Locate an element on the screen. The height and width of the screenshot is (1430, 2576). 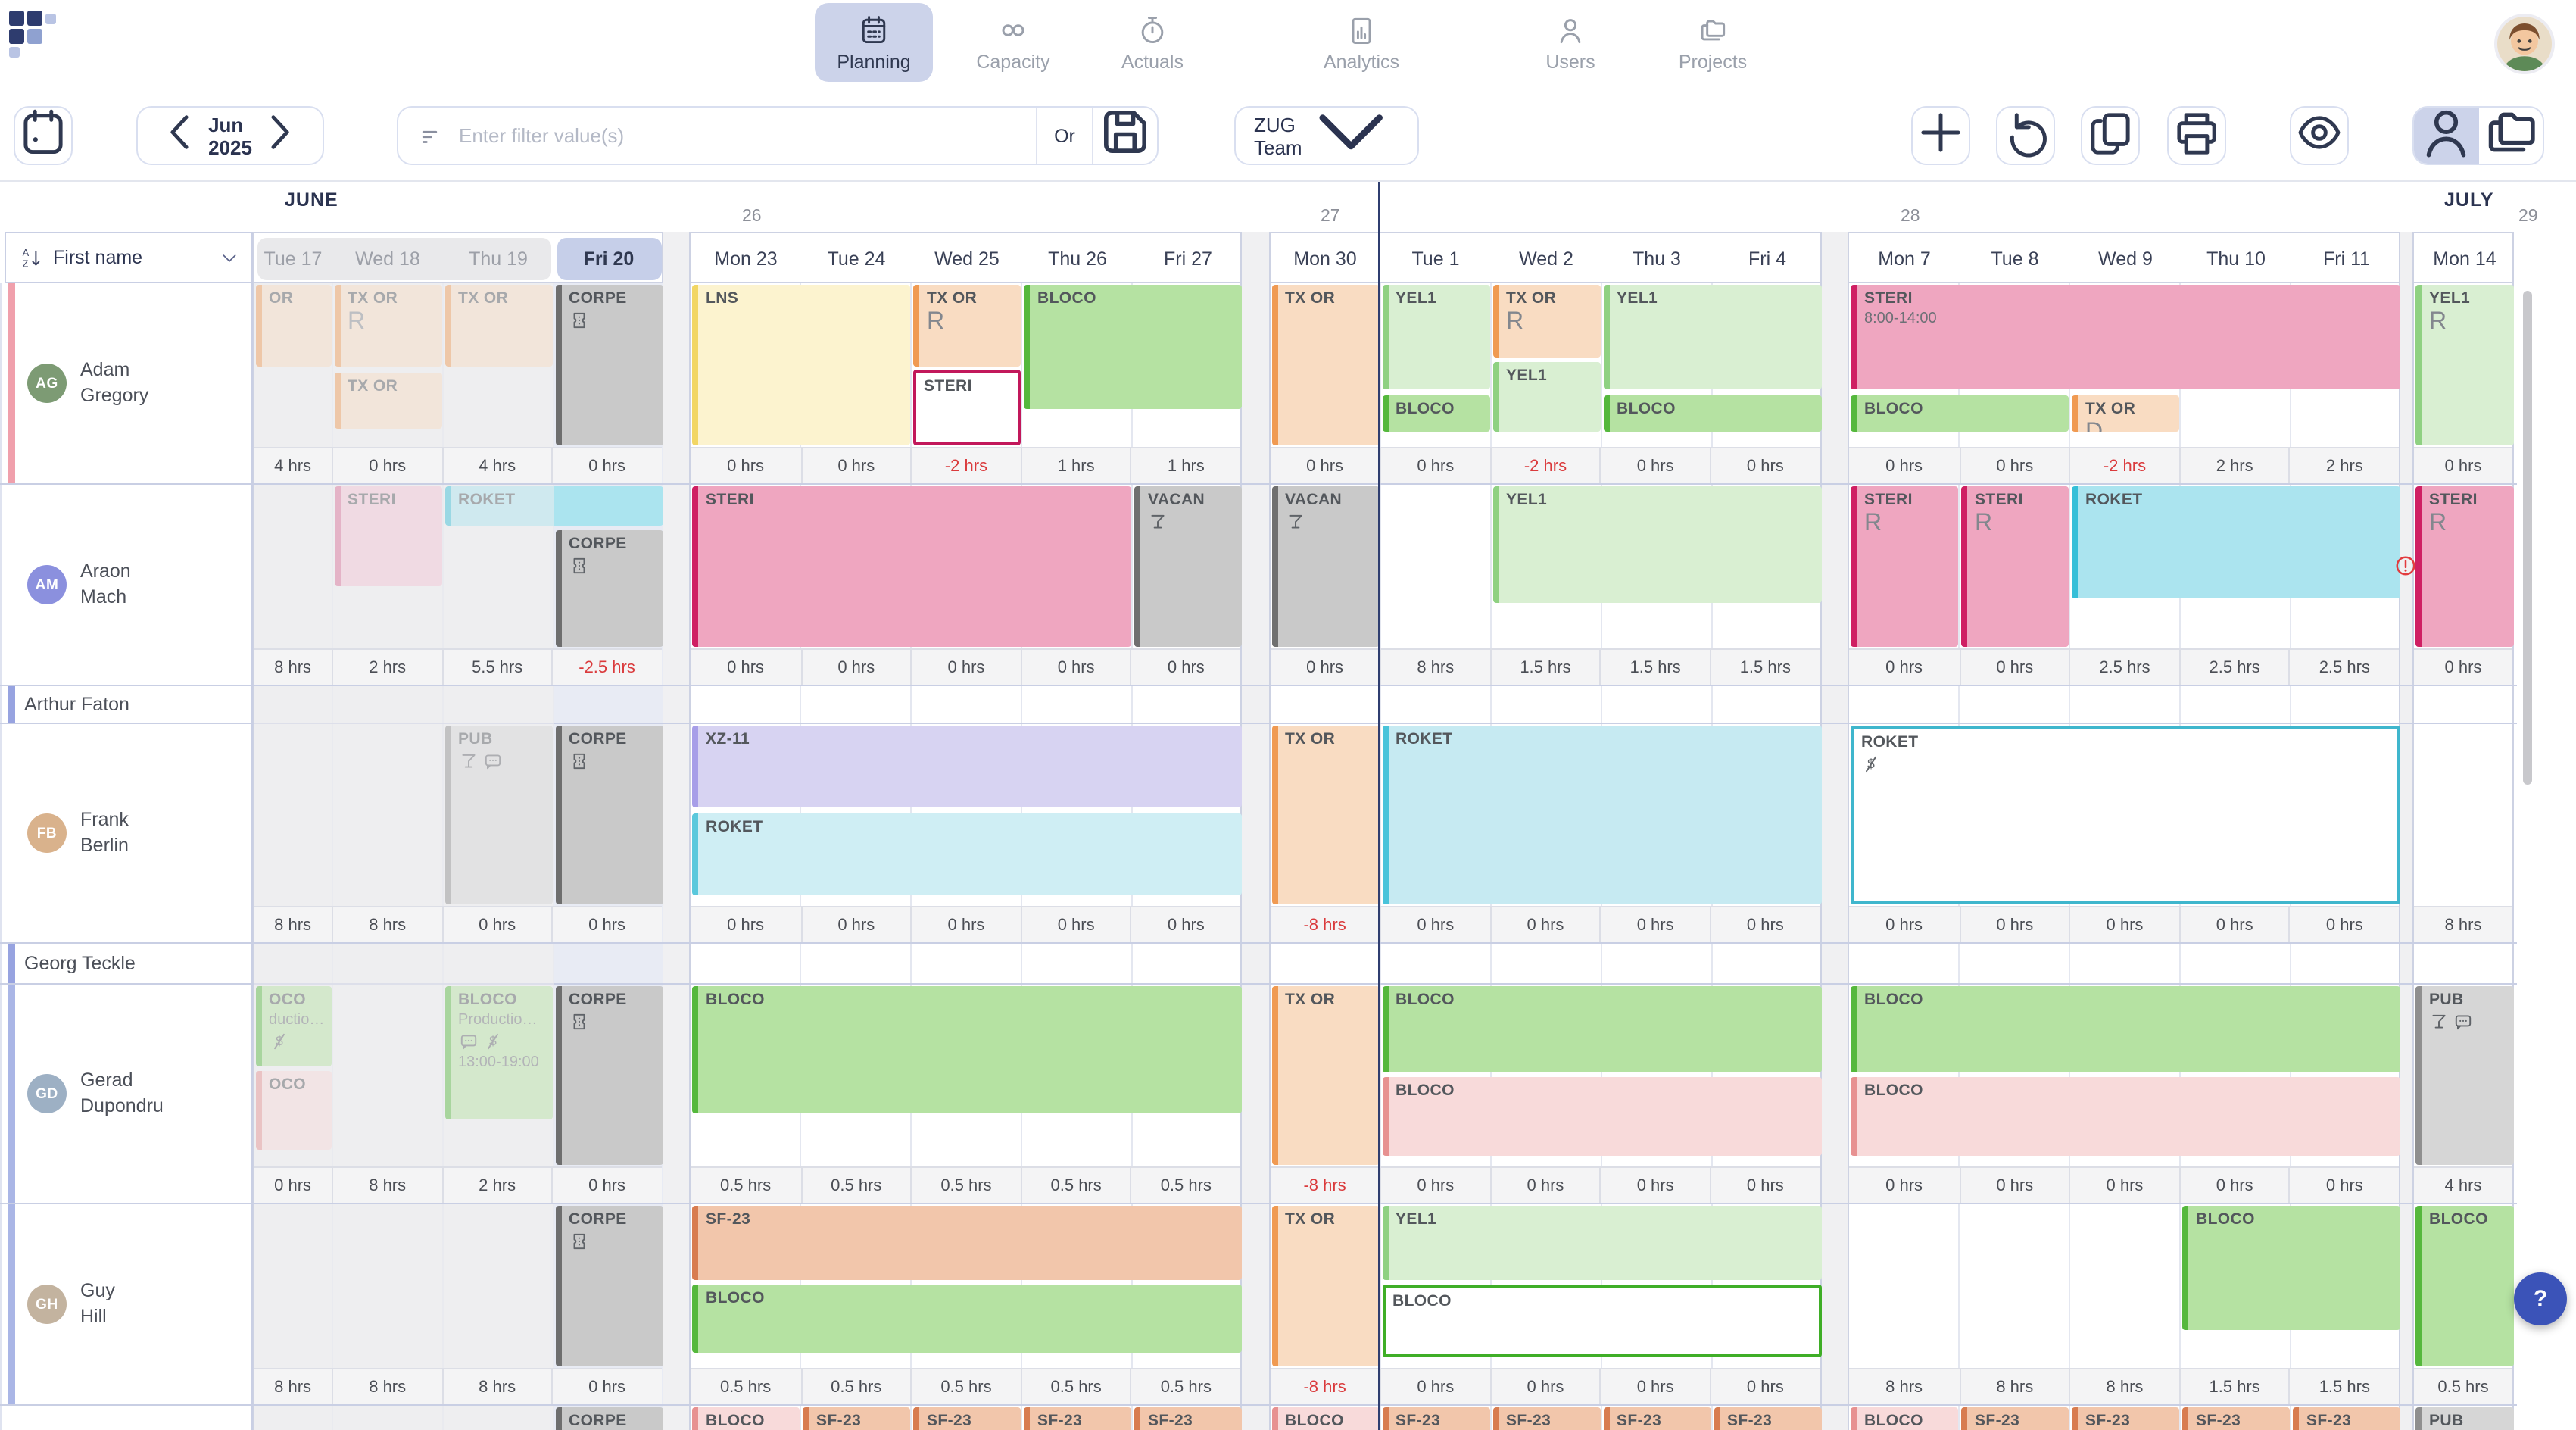
day-header-thu-3: Thu 3 is located at coordinates (1657, 259).